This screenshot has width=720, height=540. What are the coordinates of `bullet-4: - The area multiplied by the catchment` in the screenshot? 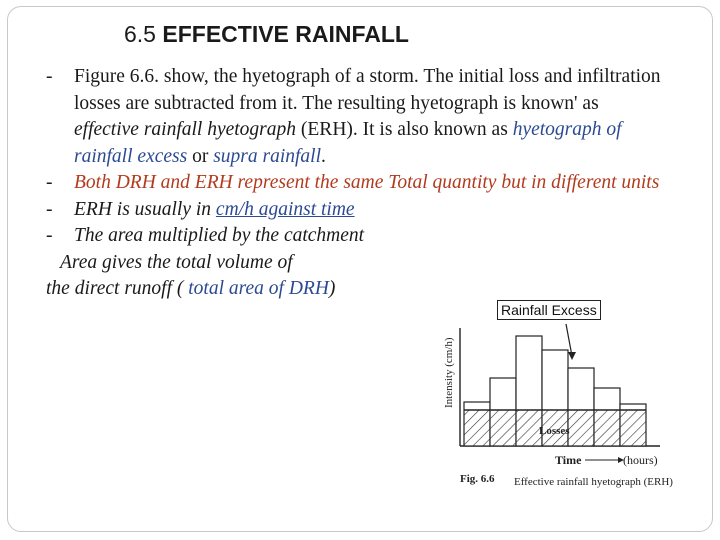 It's located at (205, 235).